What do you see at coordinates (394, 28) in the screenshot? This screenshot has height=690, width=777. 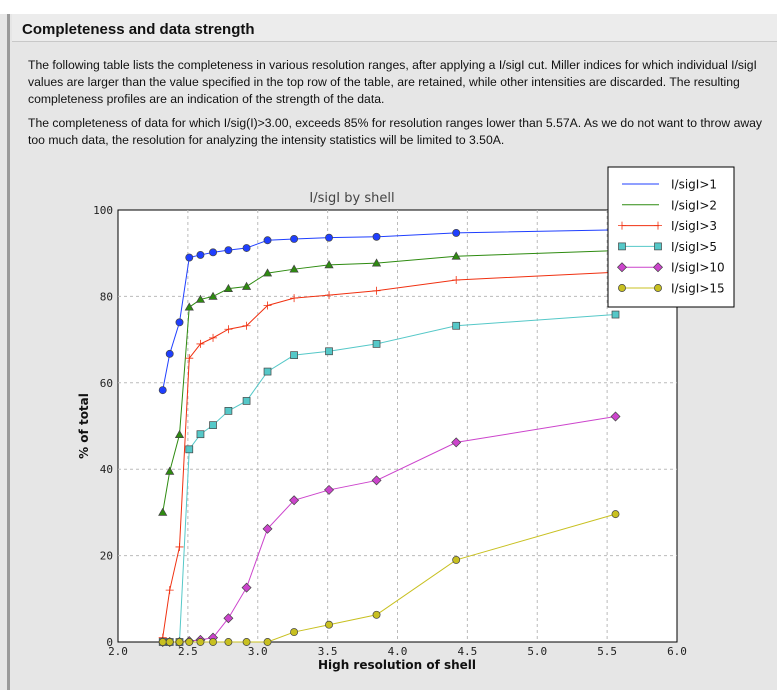 I see `section-header: Completeness and data strength` at bounding box center [394, 28].